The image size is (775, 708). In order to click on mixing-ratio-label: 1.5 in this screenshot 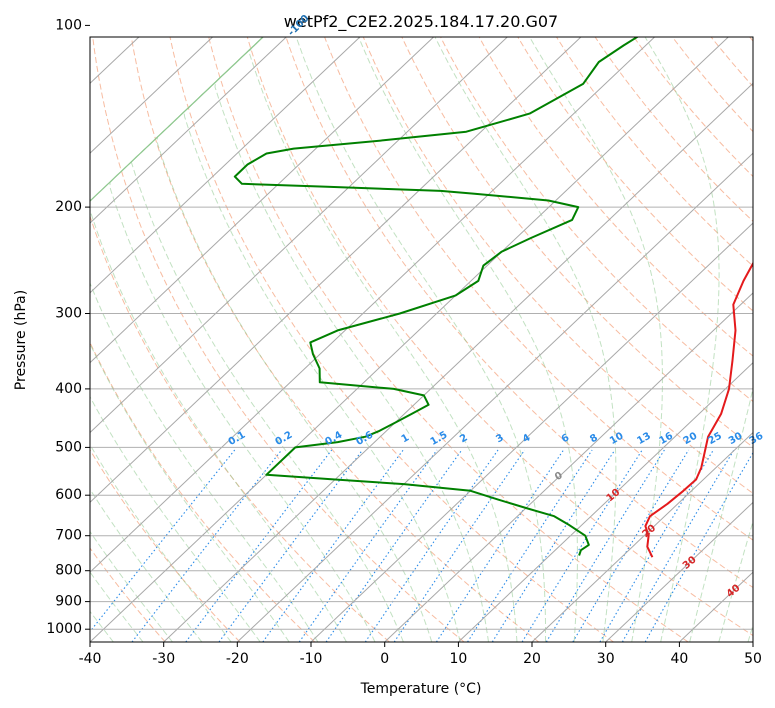, I will do `click(439, 439)`.